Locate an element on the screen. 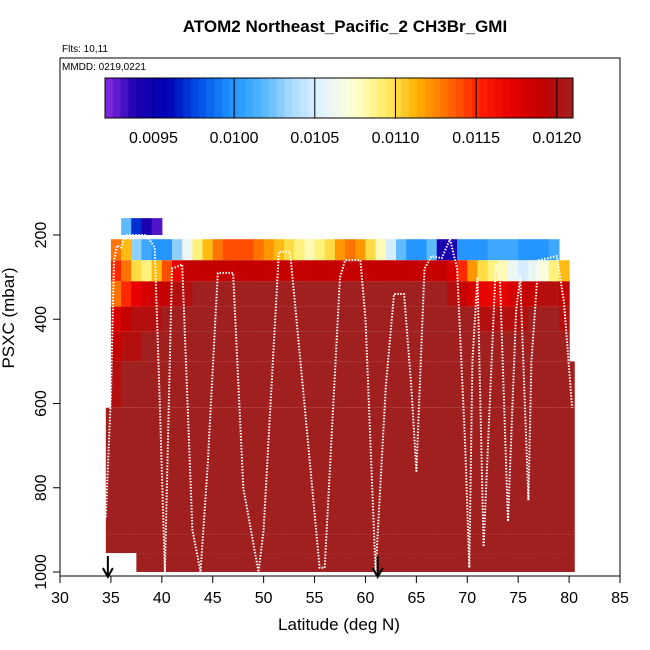 The height and width of the screenshot is (650, 650). x-tick-label: 55 is located at coordinates (315, 598).